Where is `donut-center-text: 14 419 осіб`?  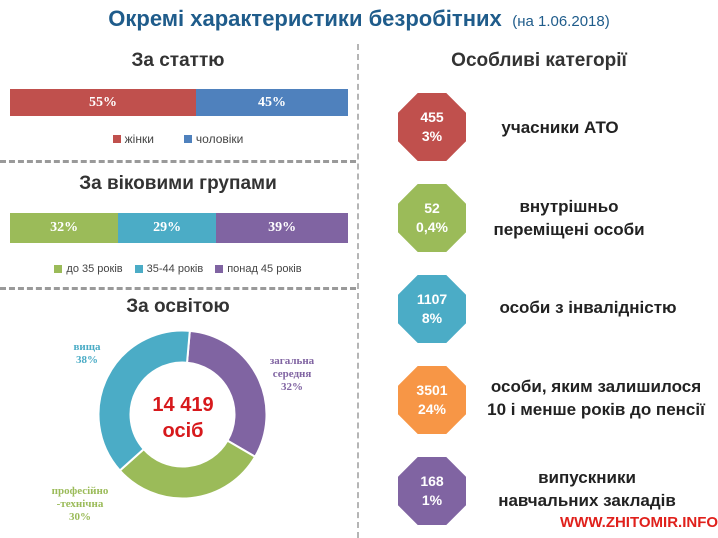 donut-center-text: 14 419 осіб is located at coordinates (183, 418).